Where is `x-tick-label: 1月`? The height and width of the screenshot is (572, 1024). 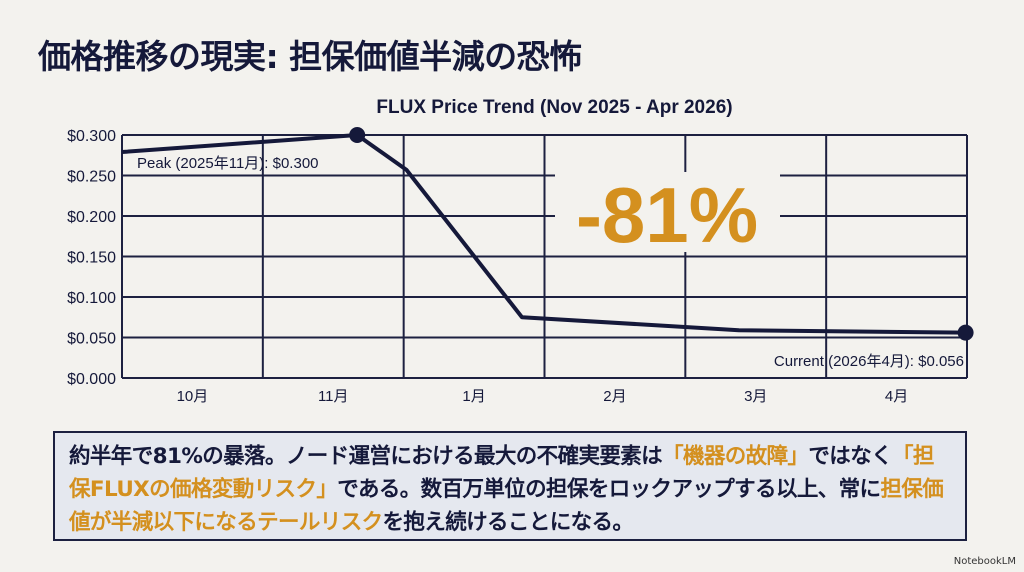 x-tick-label: 1月 is located at coordinates (473, 396).